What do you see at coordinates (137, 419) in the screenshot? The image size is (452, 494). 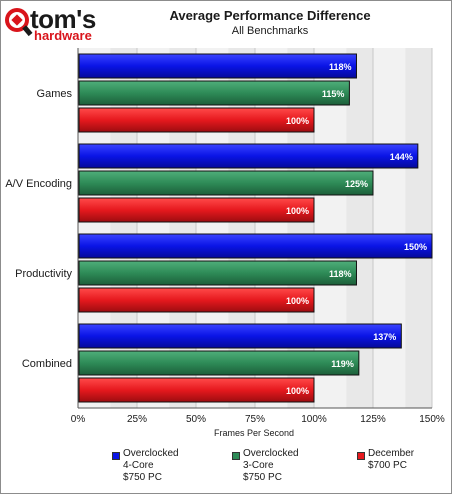 I see `x-tick-label: 25%` at bounding box center [137, 419].